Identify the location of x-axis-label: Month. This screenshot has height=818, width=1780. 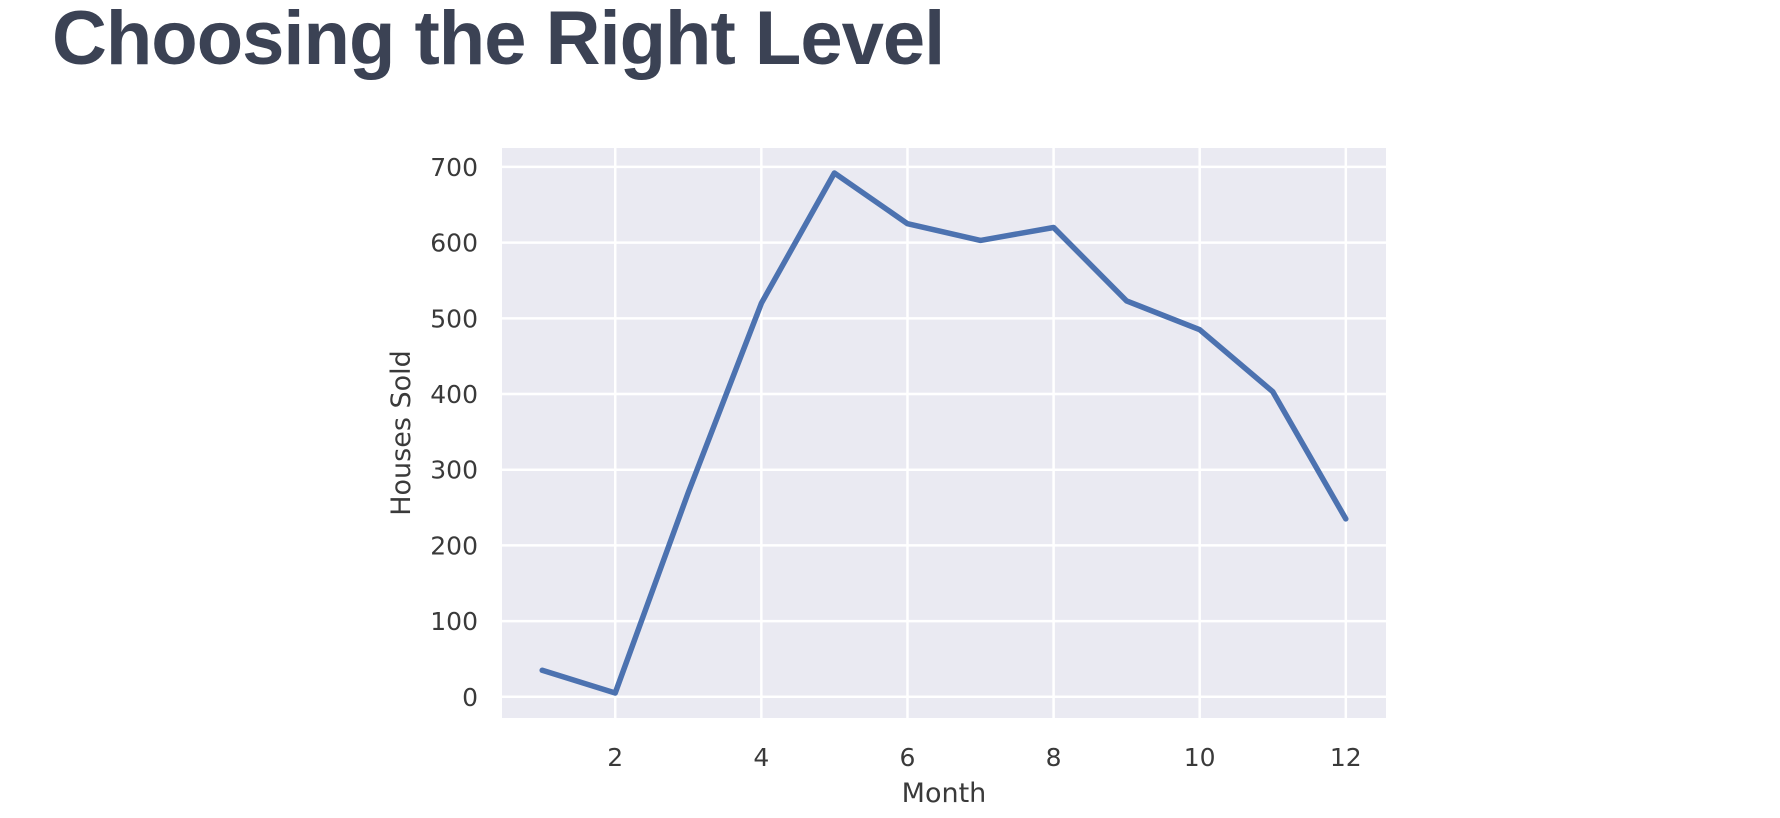
(944, 793).